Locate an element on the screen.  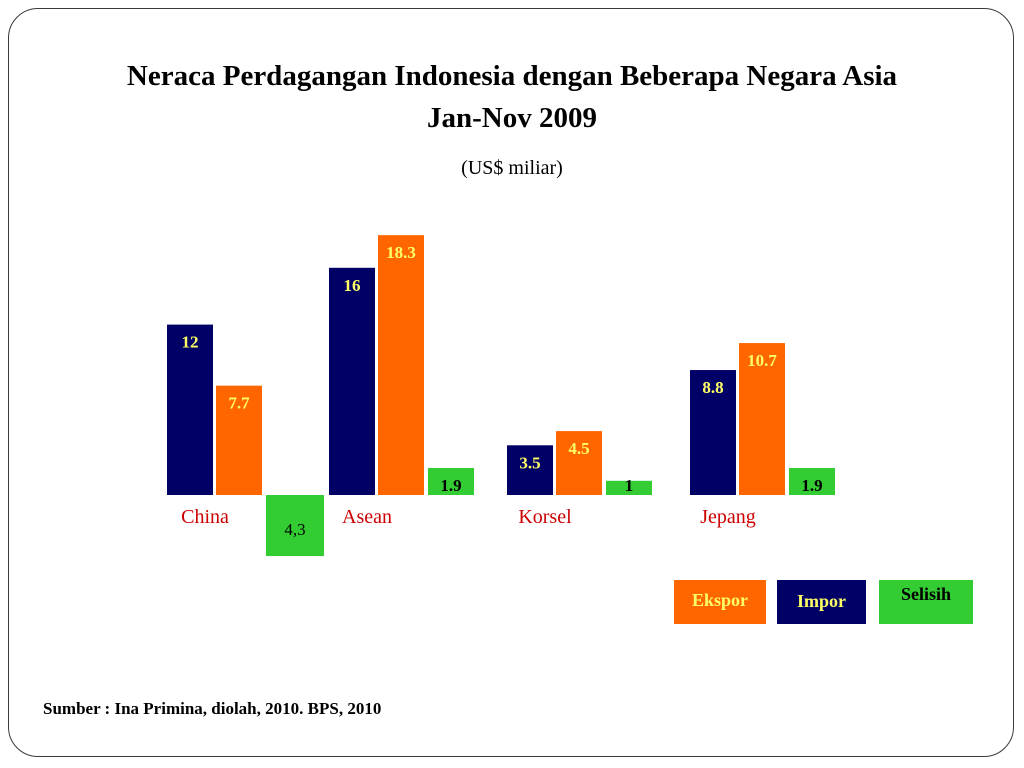
data-label-selisih-asean: 1.9 is located at coordinates (450, 485).